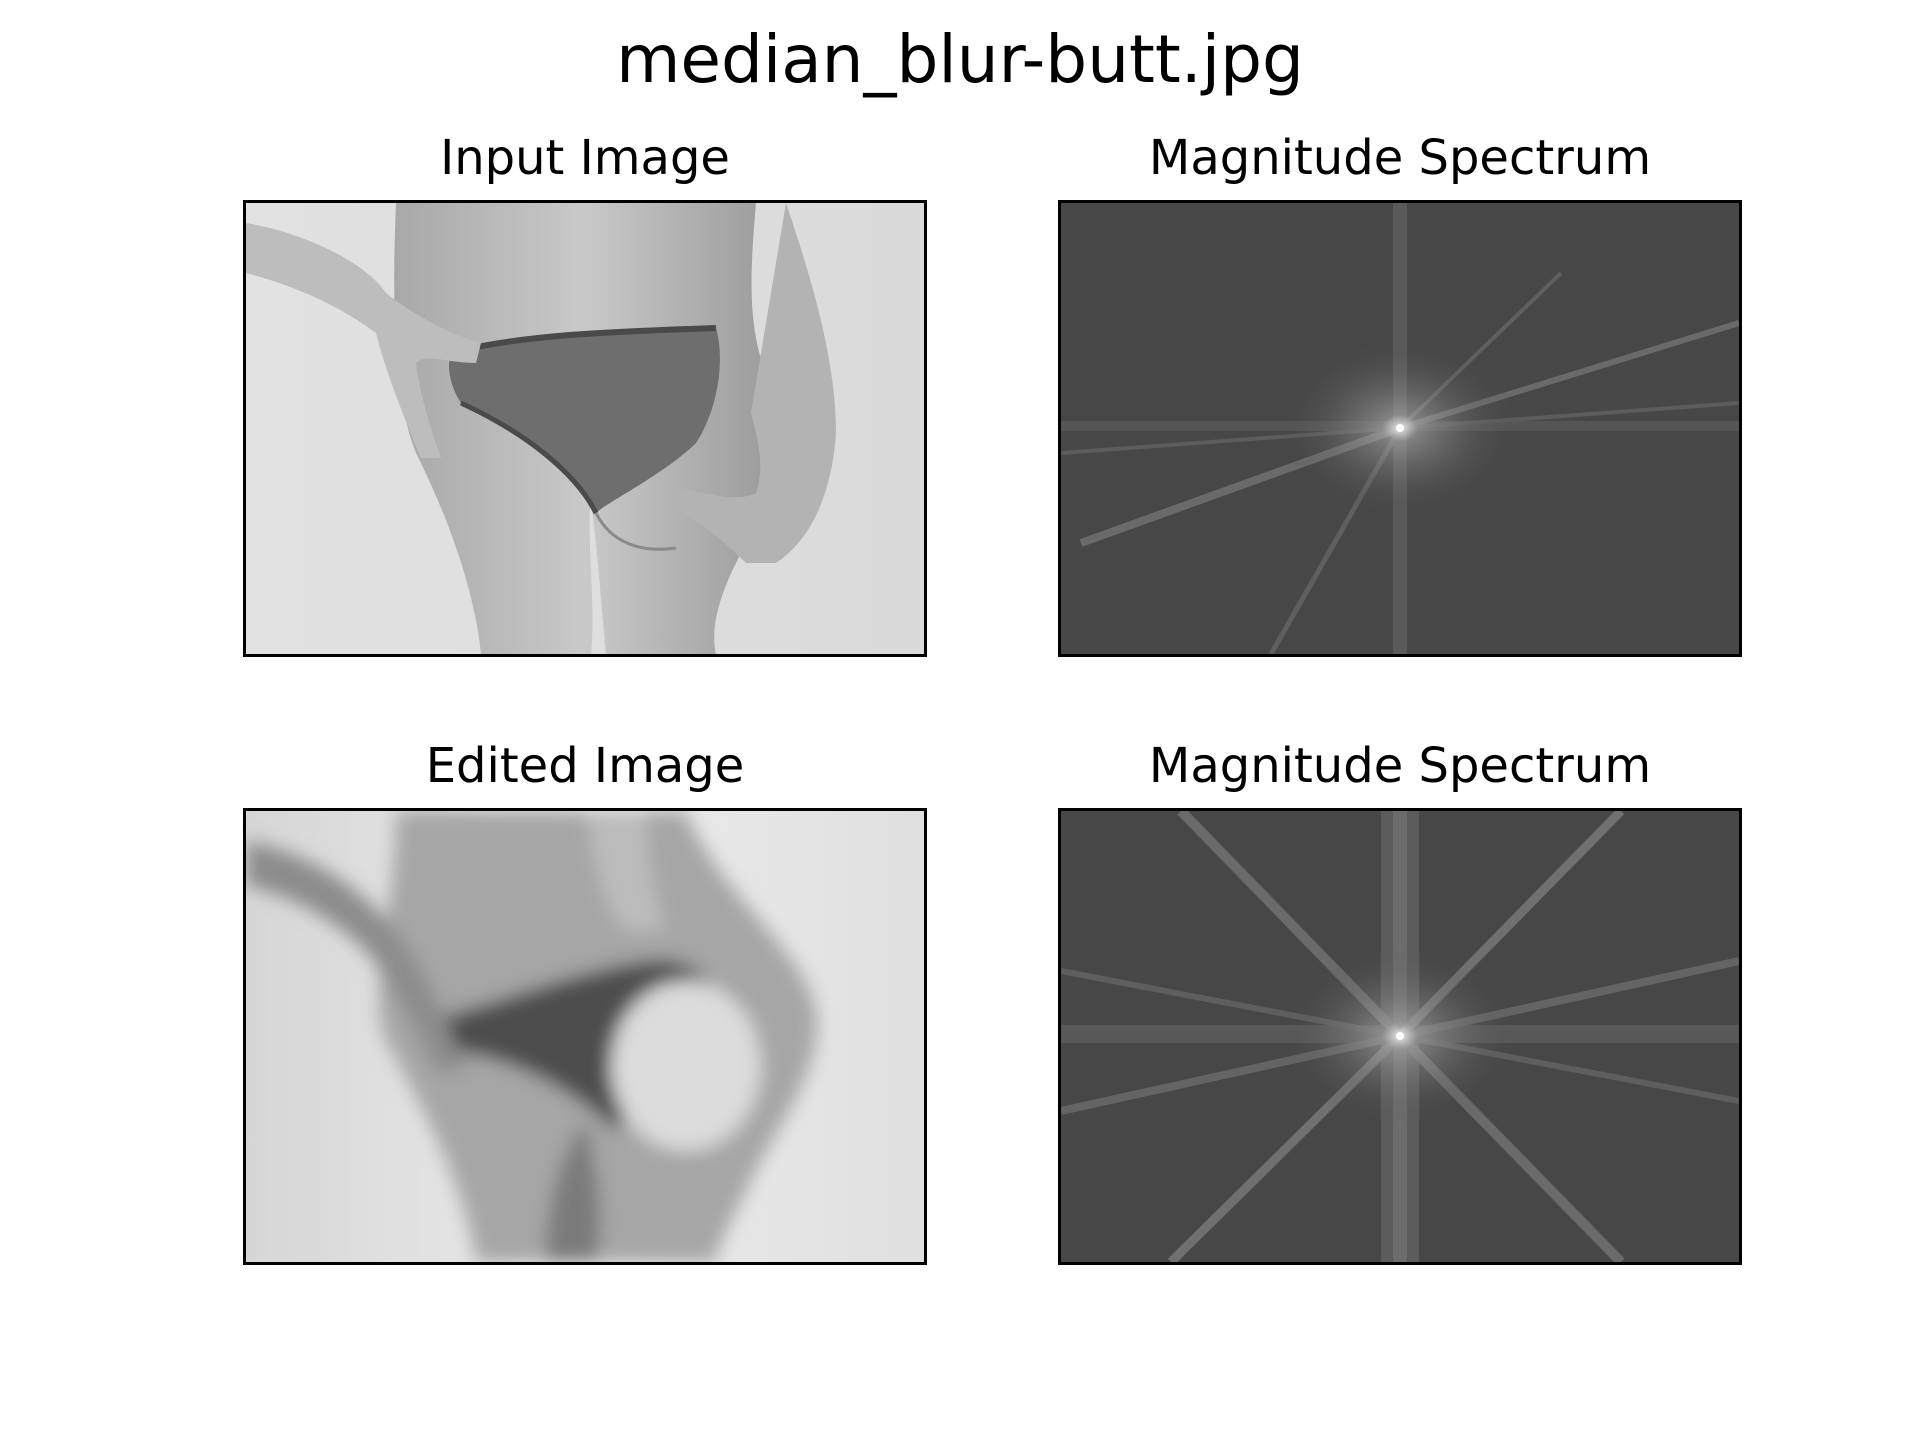 This screenshot has height=1440, width=1920. I want to click on input-spectrum, so click(1400, 428).